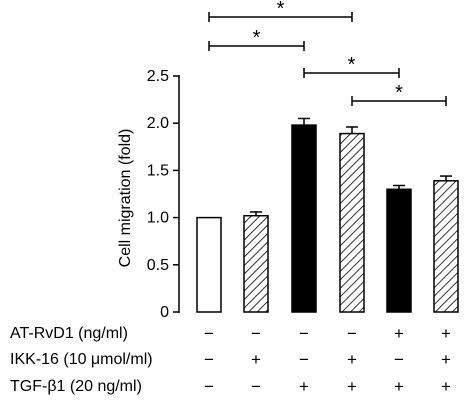 Image resolution: width=474 pixels, height=401 pixels. What do you see at coordinates (327, 53) in the screenshot?
I see `significance-brackets: * * * *` at bounding box center [327, 53].